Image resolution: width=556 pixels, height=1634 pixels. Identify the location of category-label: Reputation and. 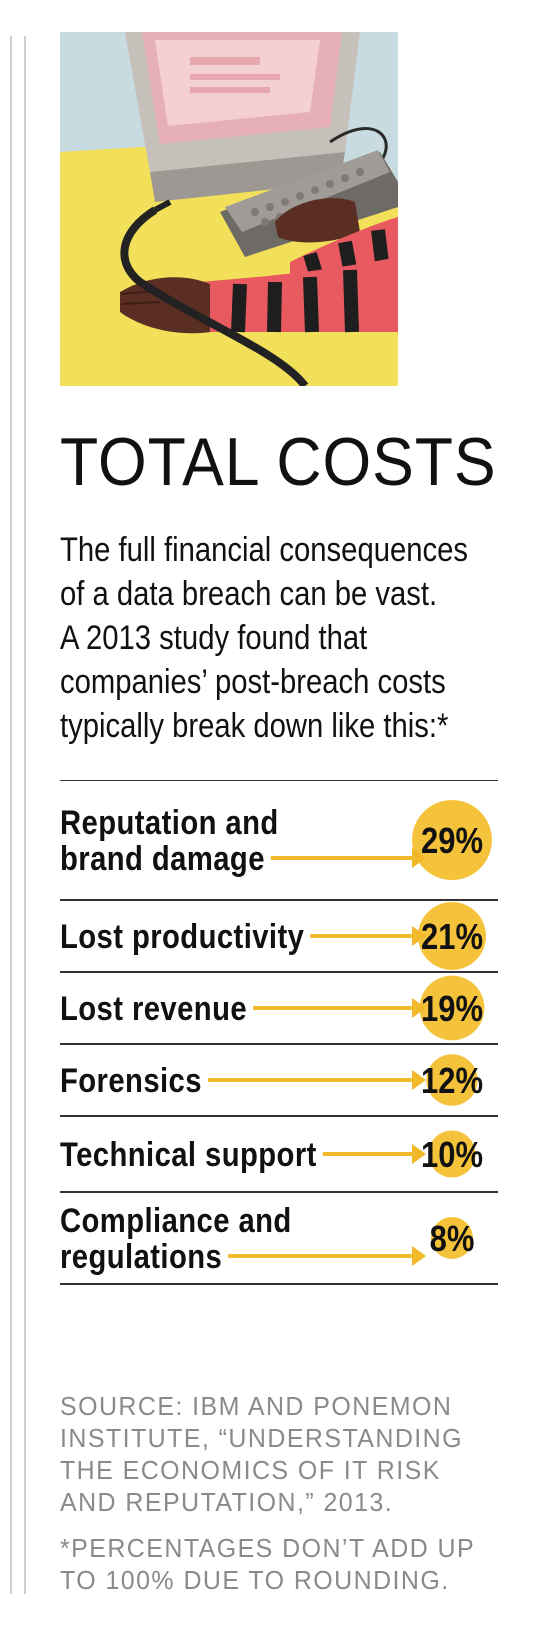
(169, 822).